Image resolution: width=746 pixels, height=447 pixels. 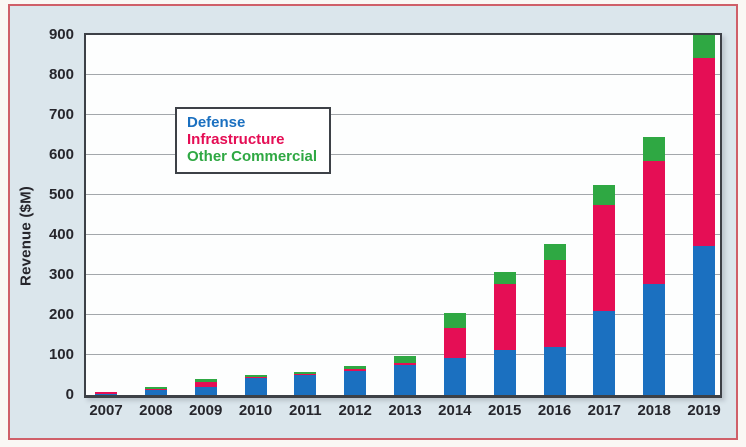 What do you see at coordinates (704, 410) in the screenshot?
I see `x-tick-label-2019: 2019` at bounding box center [704, 410].